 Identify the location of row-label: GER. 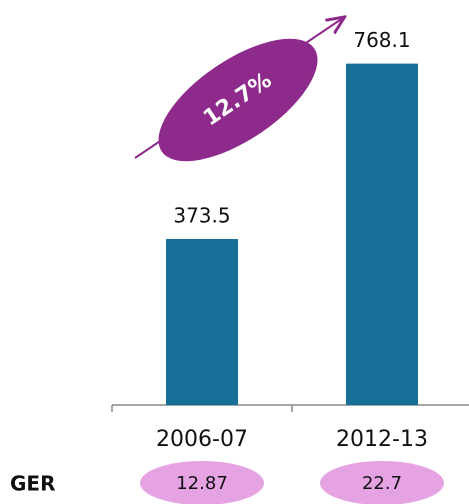
(32, 484).